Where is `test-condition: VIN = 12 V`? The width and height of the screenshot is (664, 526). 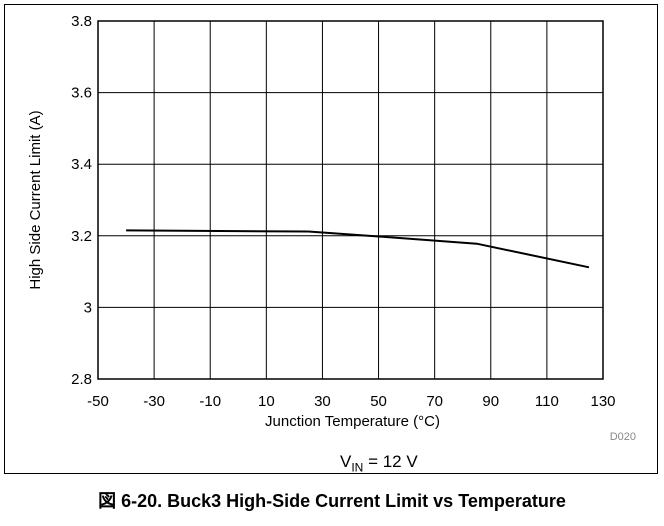
test-condition: VIN = 12 V is located at coordinates (379, 463).